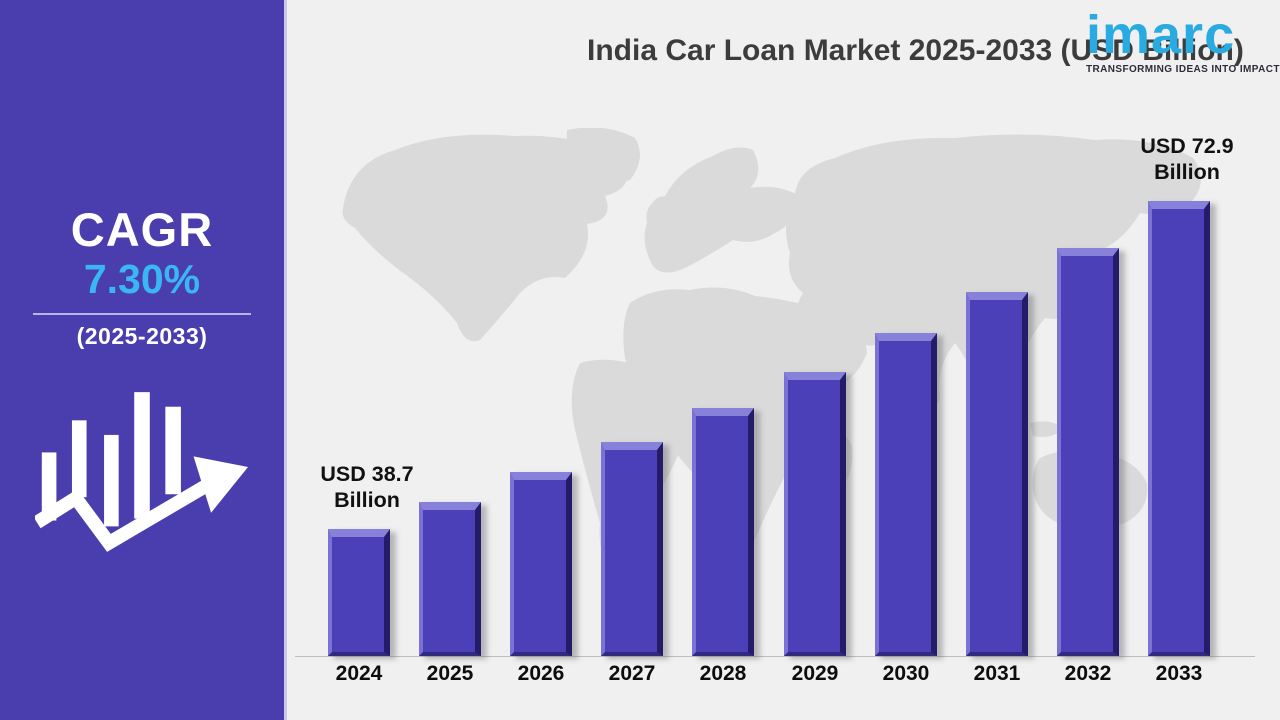 This screenshot has height=720, width=1280. Describe the element at coordinates (1088, 673) in the screenshot. I see `x-axis-label-2032: 2032` at that location.